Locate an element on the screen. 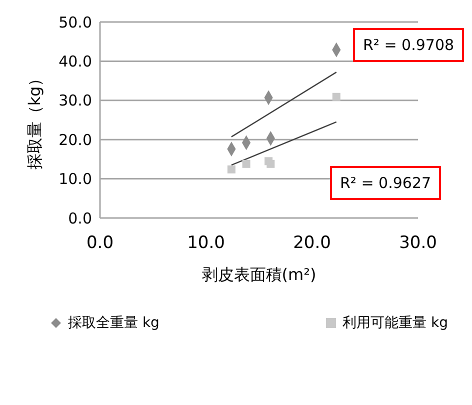 This screenshot has width=472, height=405. legend-label: 利用可能重量 kg is located at coordinates (395, 323).